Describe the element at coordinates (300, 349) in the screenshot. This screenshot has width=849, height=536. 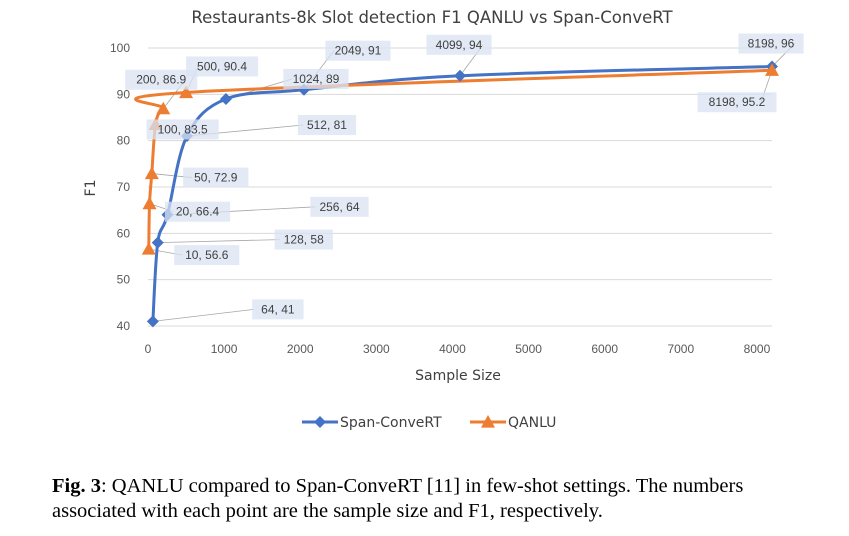
I see `x-tick-label: 2000` at that location.